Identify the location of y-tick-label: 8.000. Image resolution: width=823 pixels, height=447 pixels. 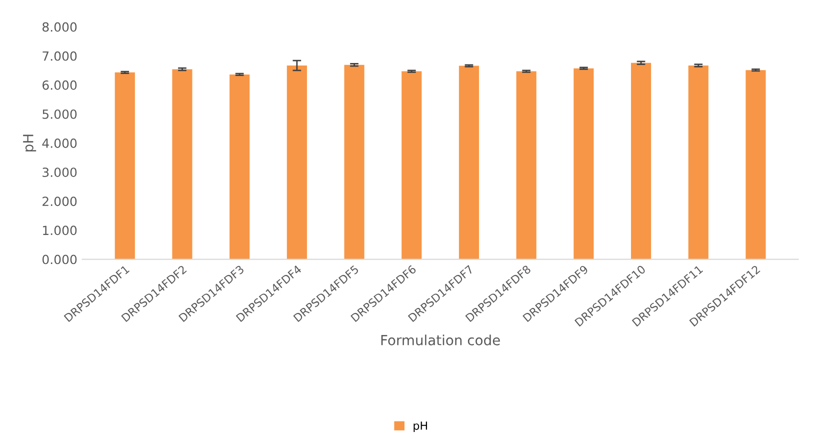
(59, 27).